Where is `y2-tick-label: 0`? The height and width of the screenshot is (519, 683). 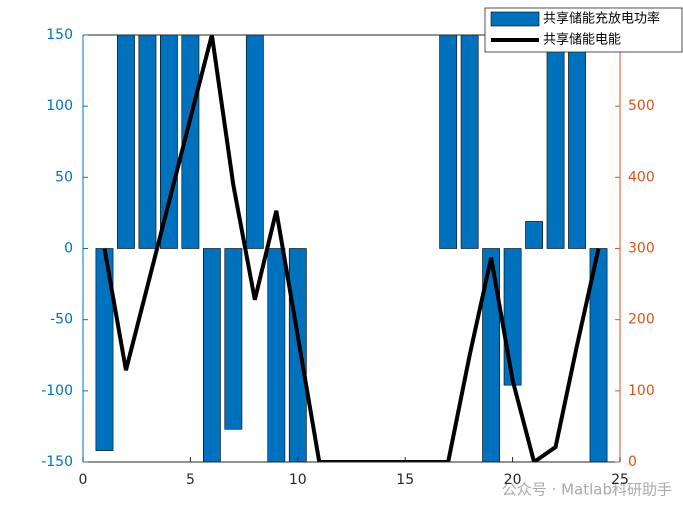
y2-tick-label: 0 is located at coordinates (632, 462).